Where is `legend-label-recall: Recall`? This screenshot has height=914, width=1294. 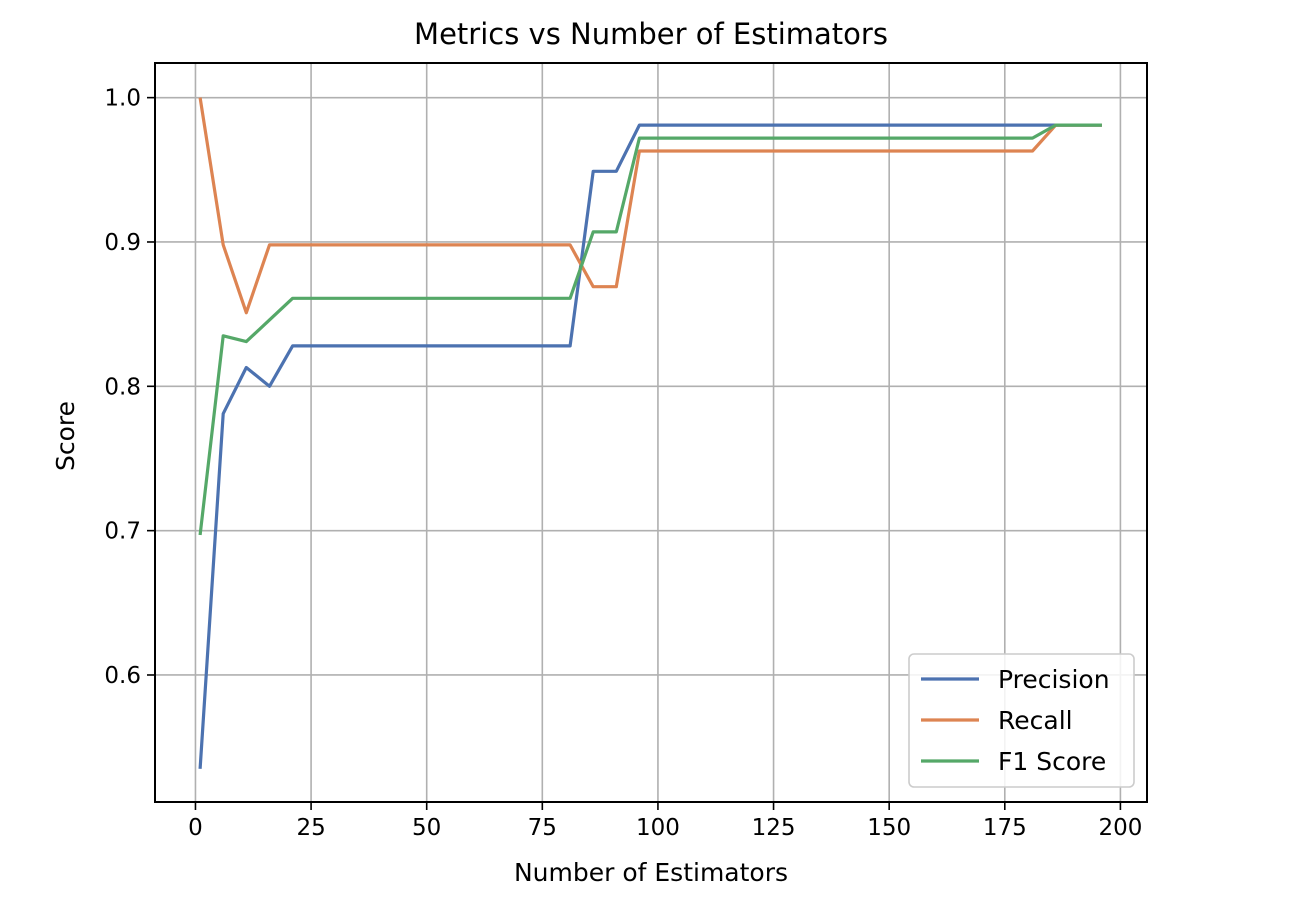
legend-label-recall: Recall is located at coordinates (1035, 720).